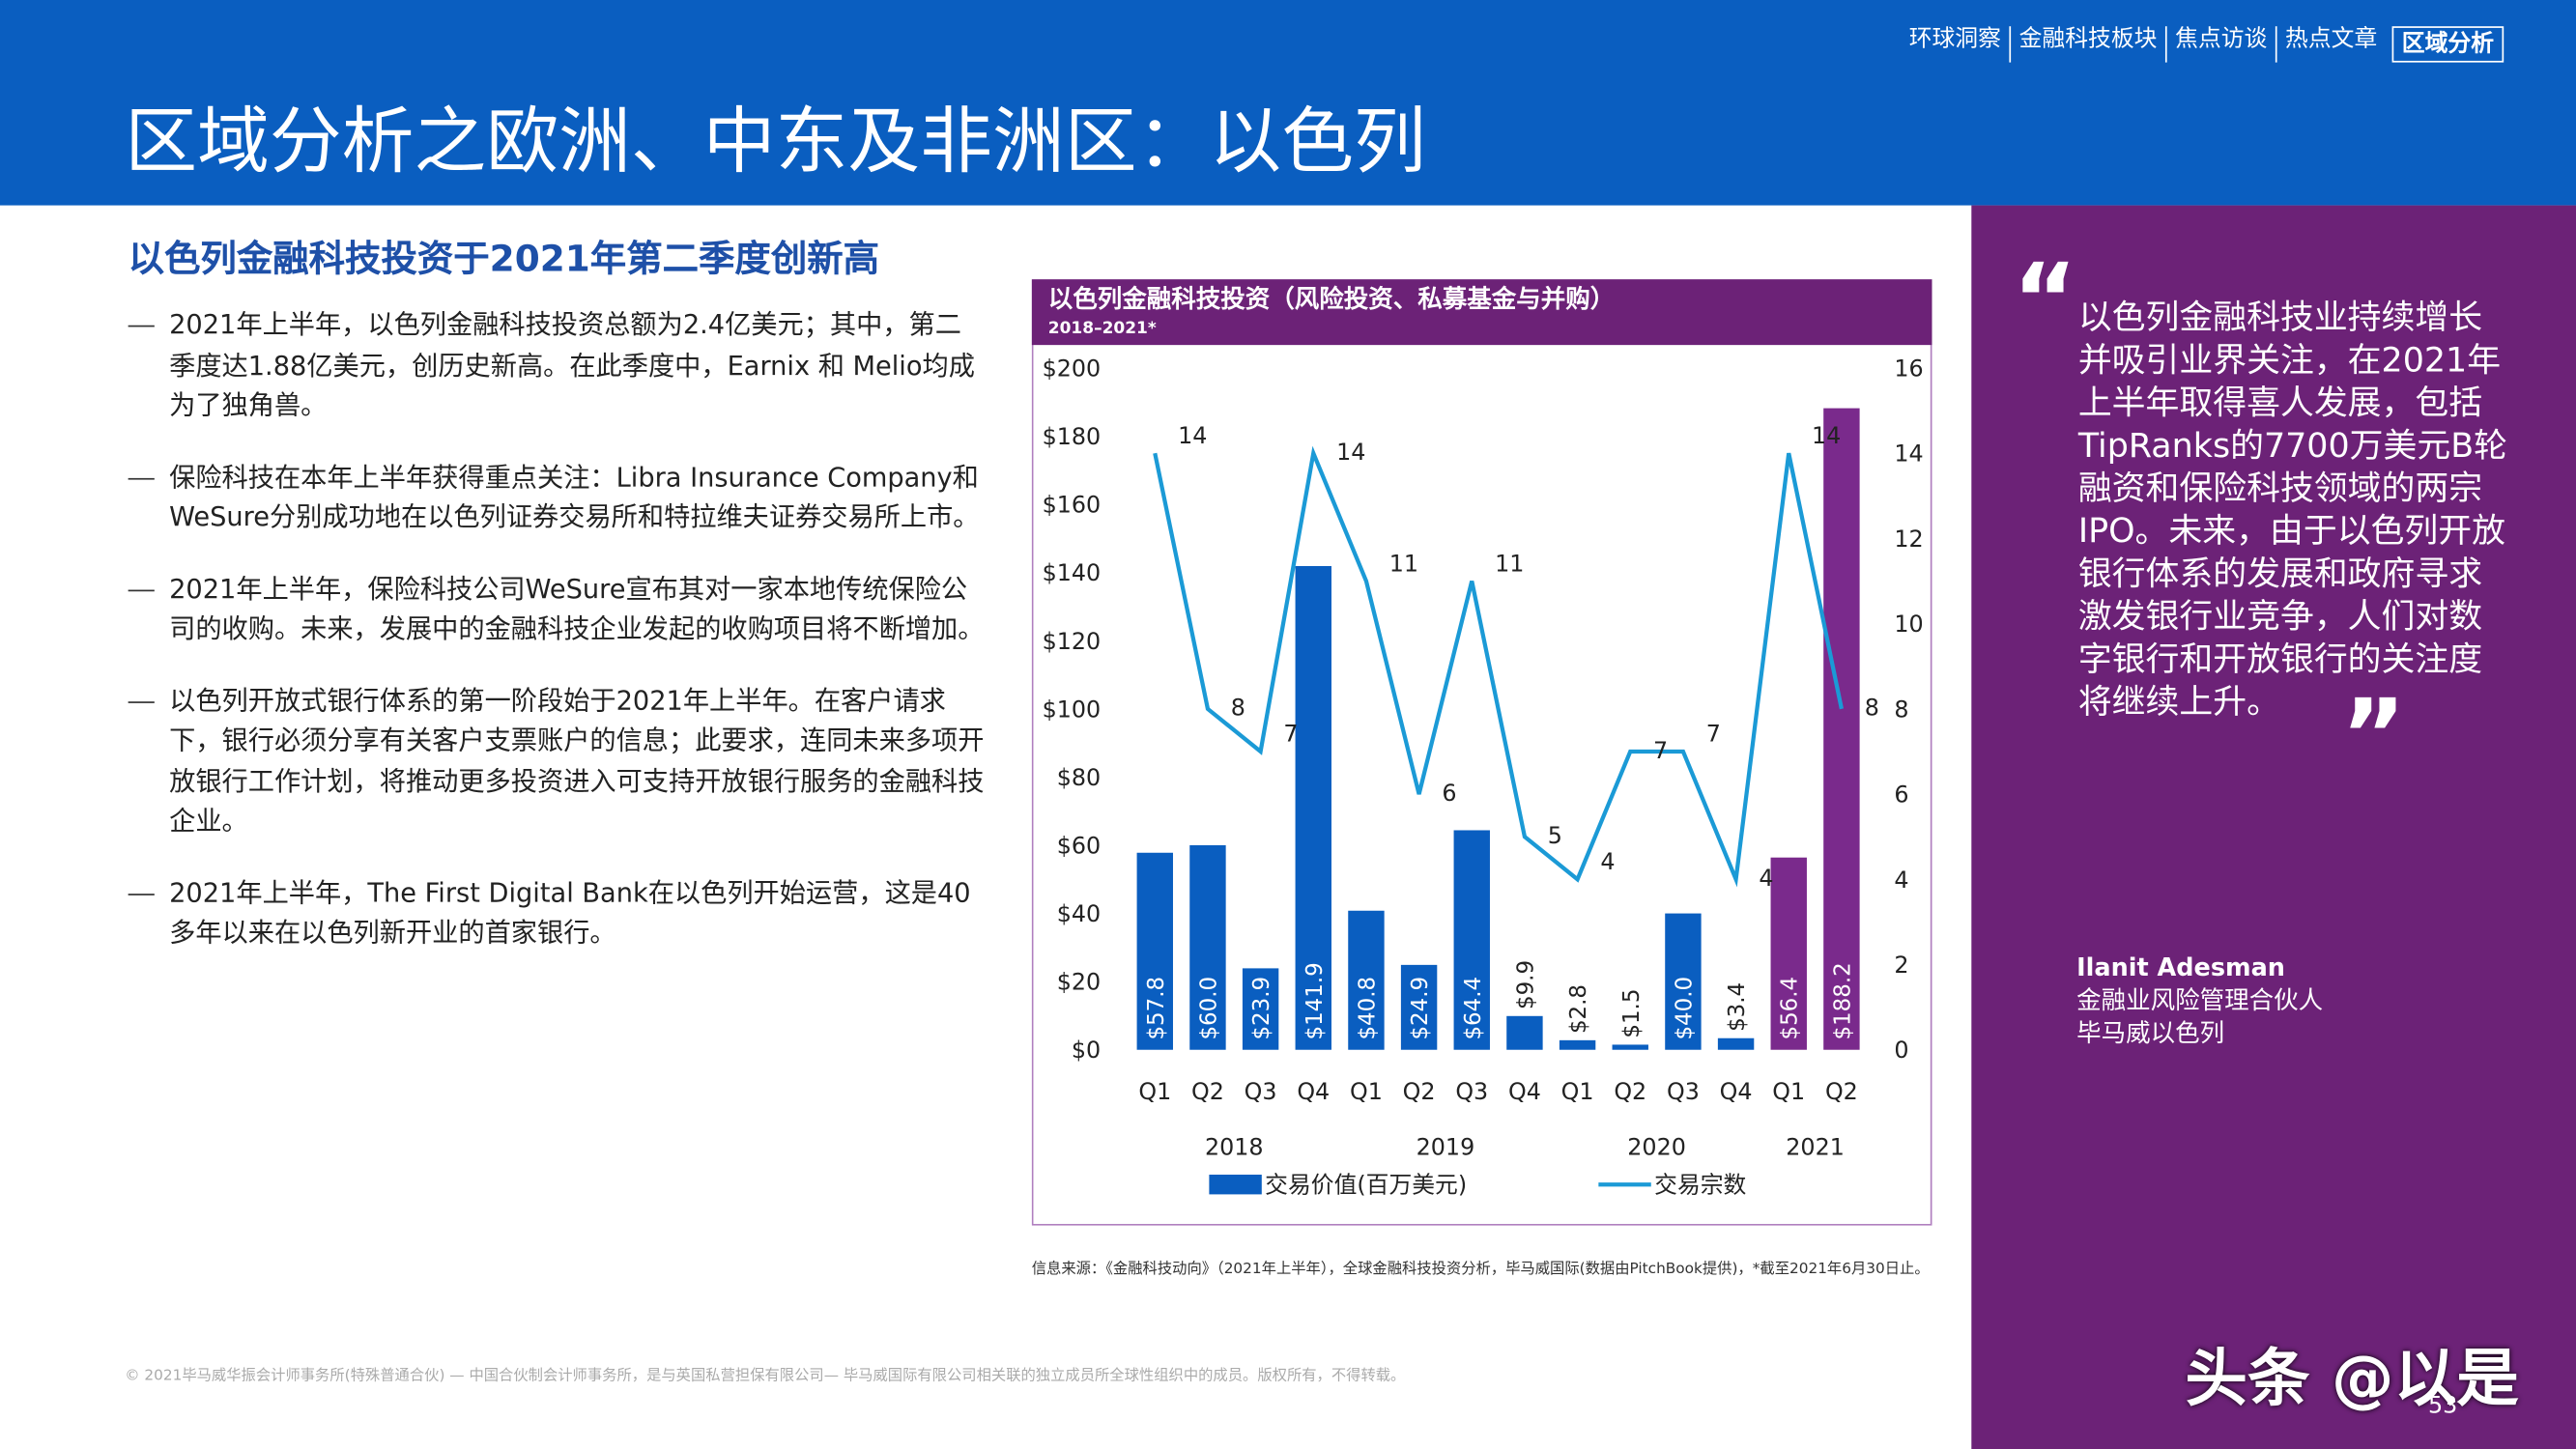  I want to click on y2-tick-label: 8, so click(1901, 709).